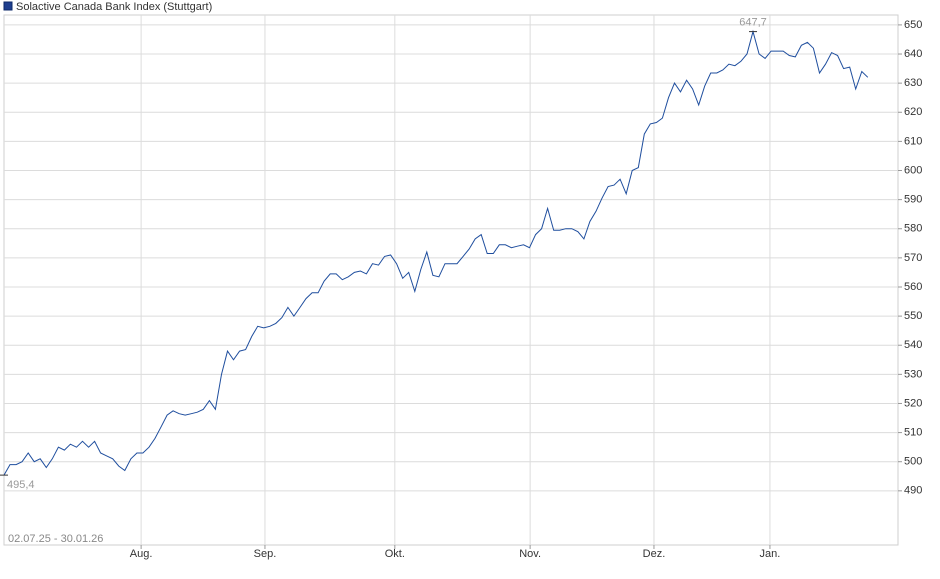  I want to click on x-tick-label: Jan., so click(770, 554).